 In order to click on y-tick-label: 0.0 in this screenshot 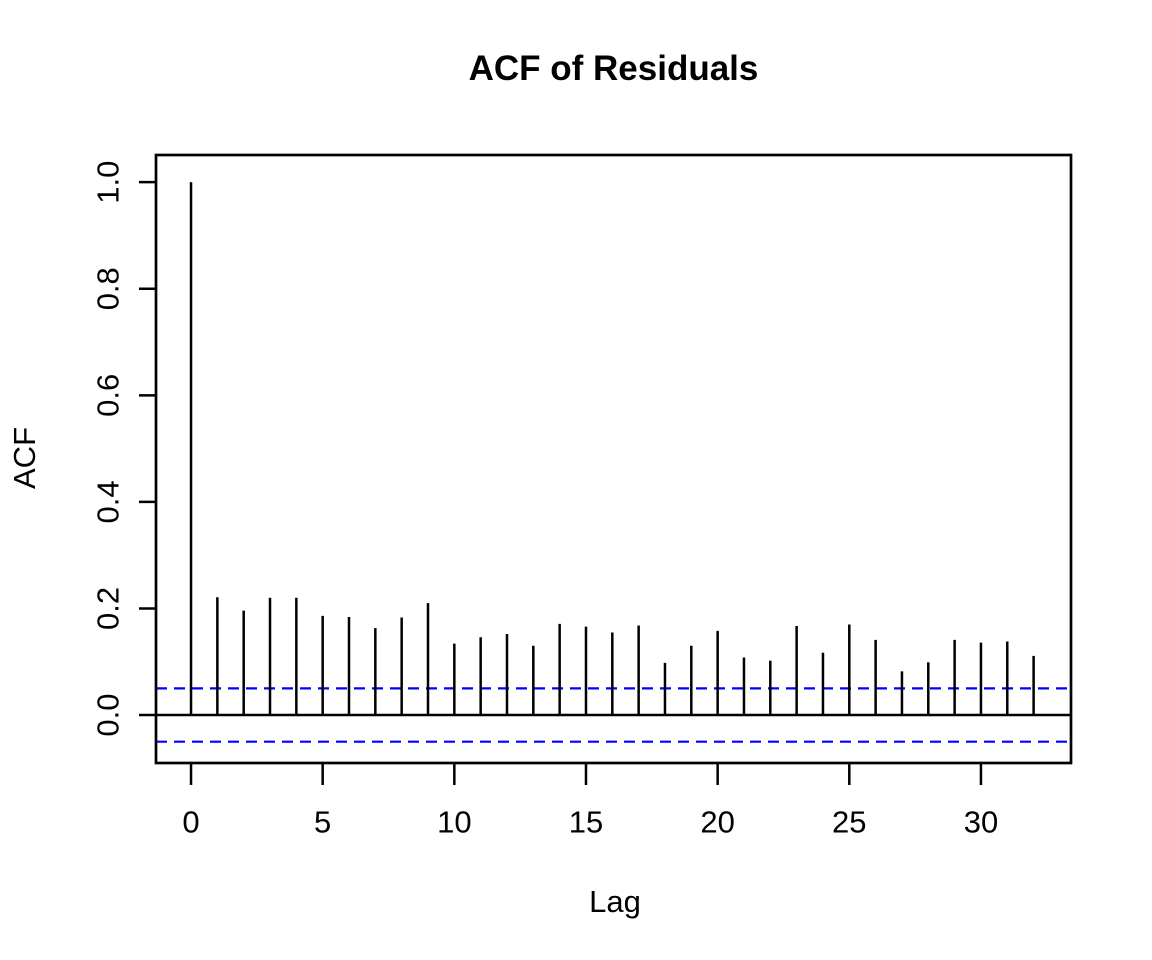, I will do `click(108, 714)`.